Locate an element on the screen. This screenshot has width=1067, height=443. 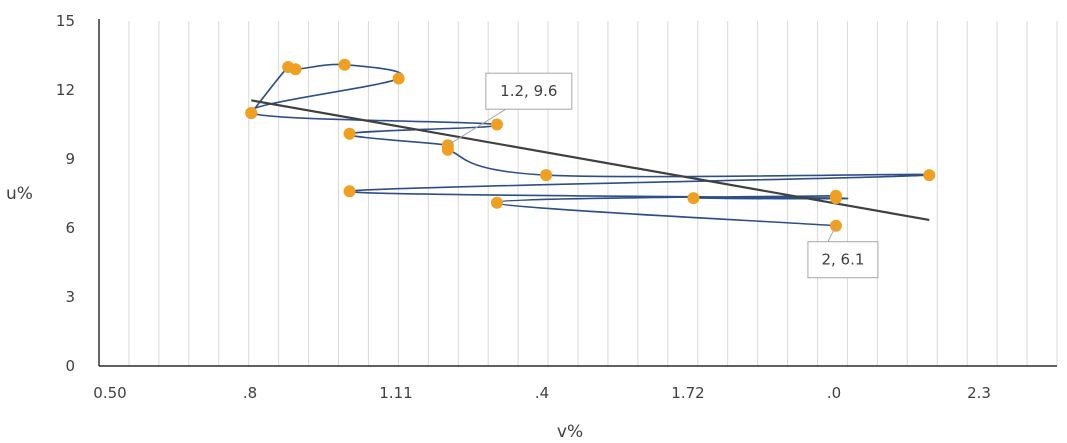
x-tick-label: .8 is located at coordinates (250, 393).